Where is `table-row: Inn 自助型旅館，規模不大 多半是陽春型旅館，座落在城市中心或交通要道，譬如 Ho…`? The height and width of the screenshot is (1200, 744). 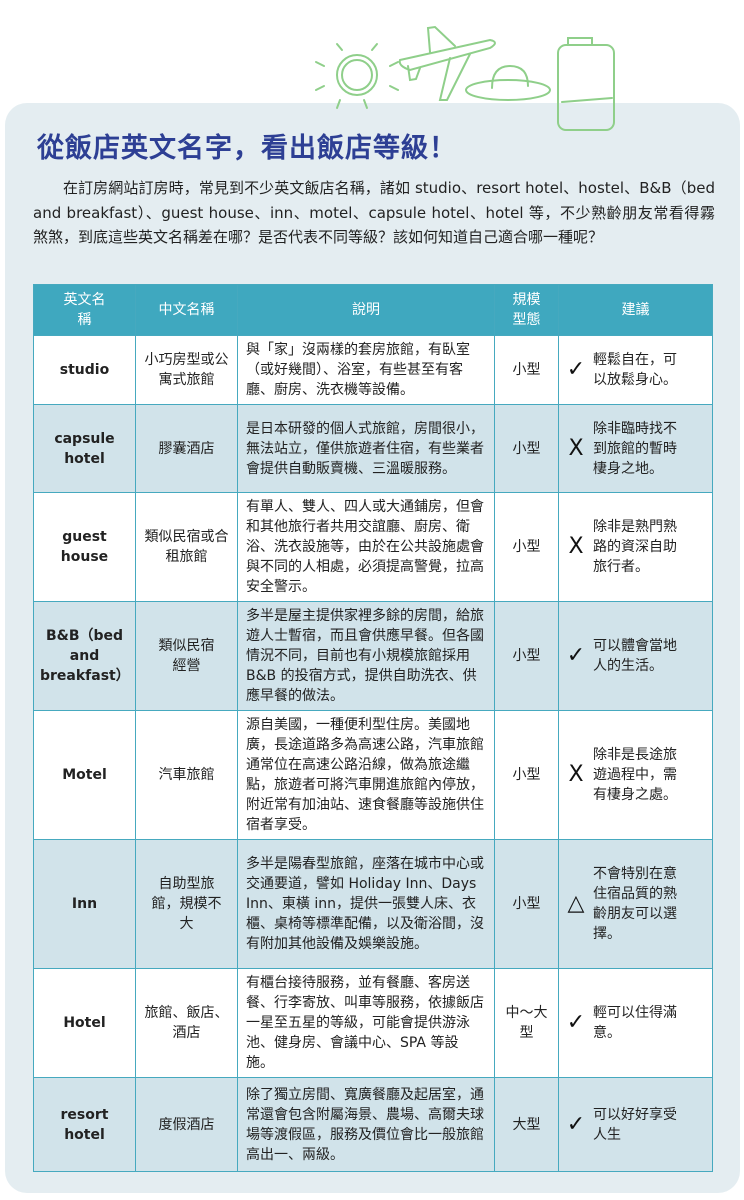
table-row: Inn 自助型旅館，規模不大 多半是陽春型旅館，座落在城市中心或交通要道，譬如 Ho… is located at coordinates (373, 904).